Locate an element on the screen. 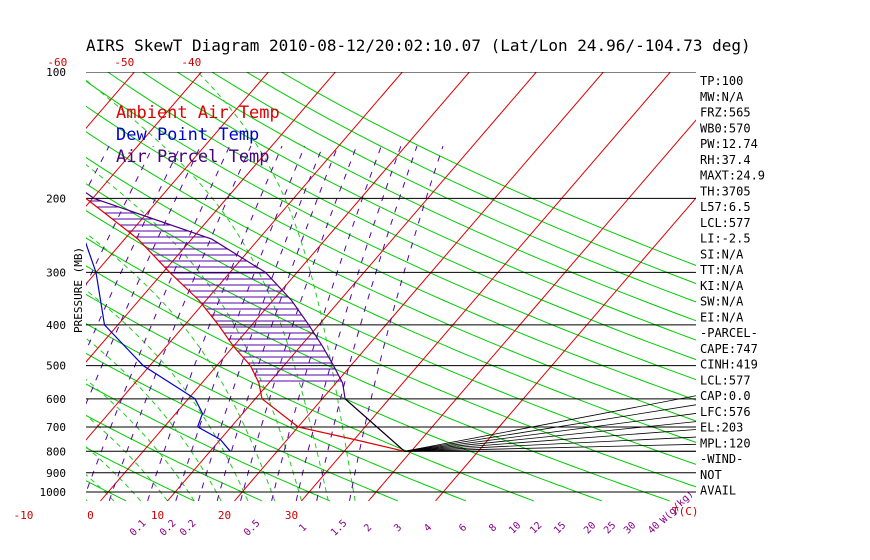 Image resolution: width=870 pixels, height=560 pixels. mixing-ratio-axis: 0.1 0.2 0.2 0.5 1 1.5 2 3 4 6 8 10 12 15 20 25 30 40 is located at coordinates (395, 528).